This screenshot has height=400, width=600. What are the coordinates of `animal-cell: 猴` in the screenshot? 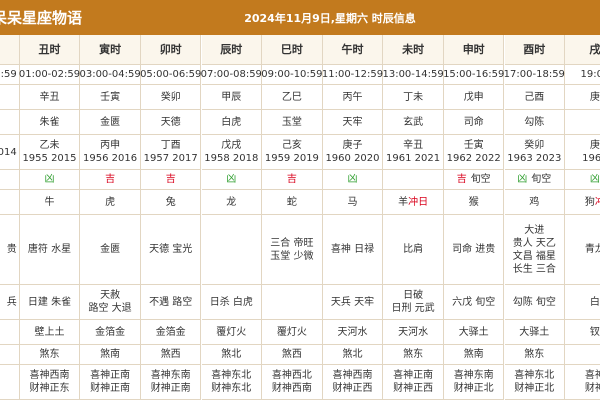 It's located at (474, 202).